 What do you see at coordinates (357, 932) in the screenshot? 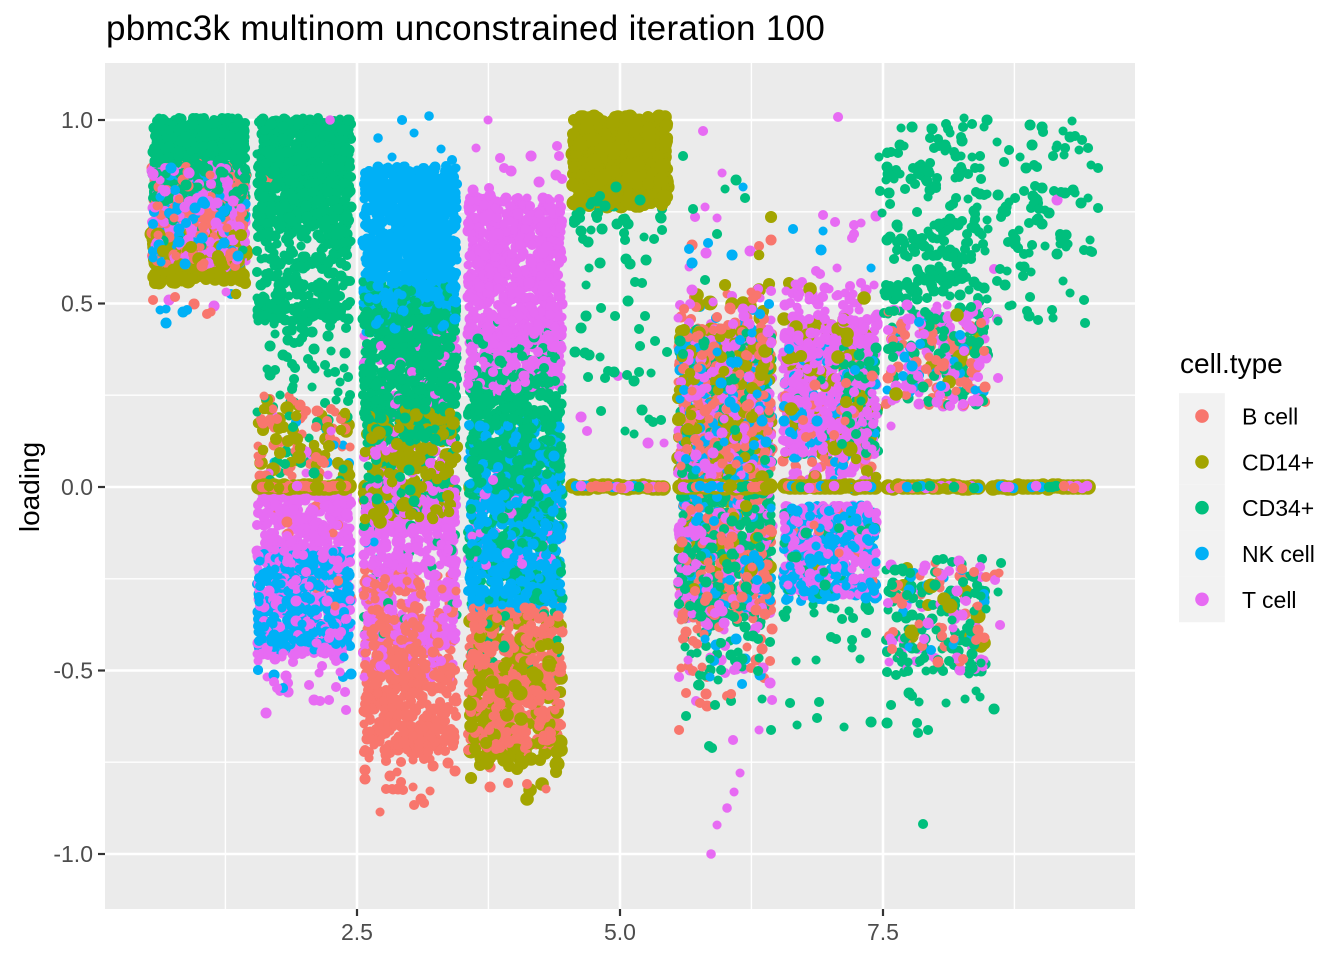
I see `svg-text: 2.5` at bounding box center [357, 932].